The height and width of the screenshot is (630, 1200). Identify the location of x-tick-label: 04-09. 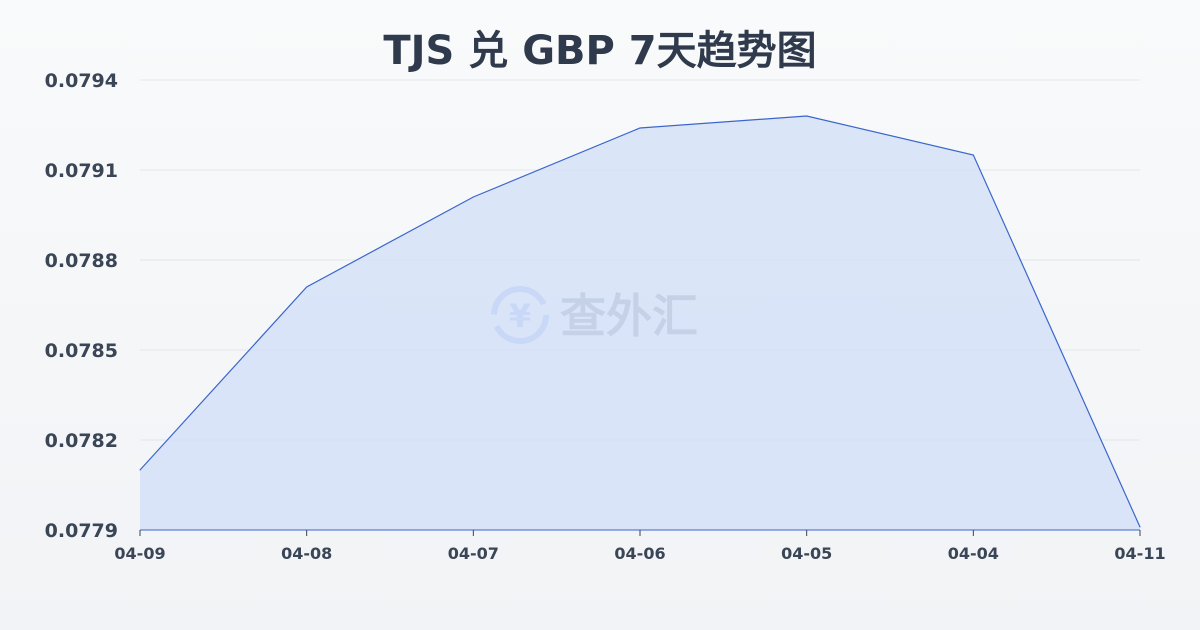
(139, 553).